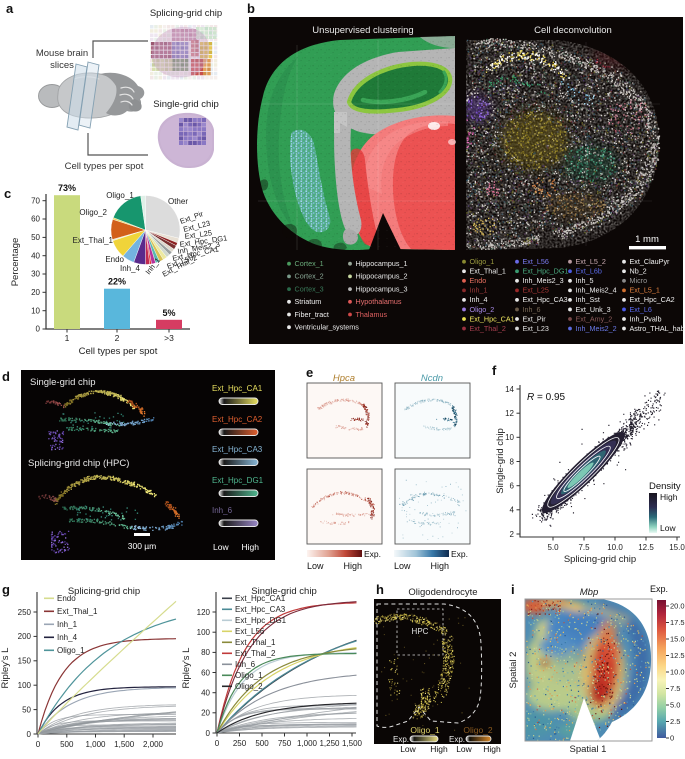 The image size is (685, 759). What do you see at coordinates (545, 299) in the screenshot?
I see `svg-text: Ext_Hpc_CA3` at bounding box center [545, 299].